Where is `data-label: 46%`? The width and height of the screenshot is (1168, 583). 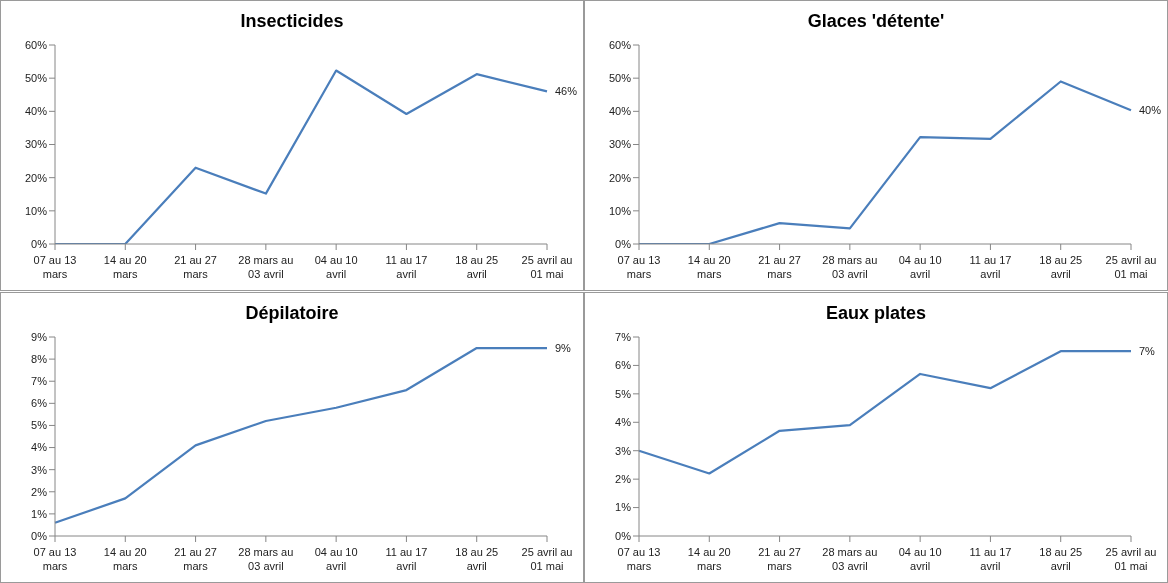
data-label: 46% is located at coordinates (566, 91).